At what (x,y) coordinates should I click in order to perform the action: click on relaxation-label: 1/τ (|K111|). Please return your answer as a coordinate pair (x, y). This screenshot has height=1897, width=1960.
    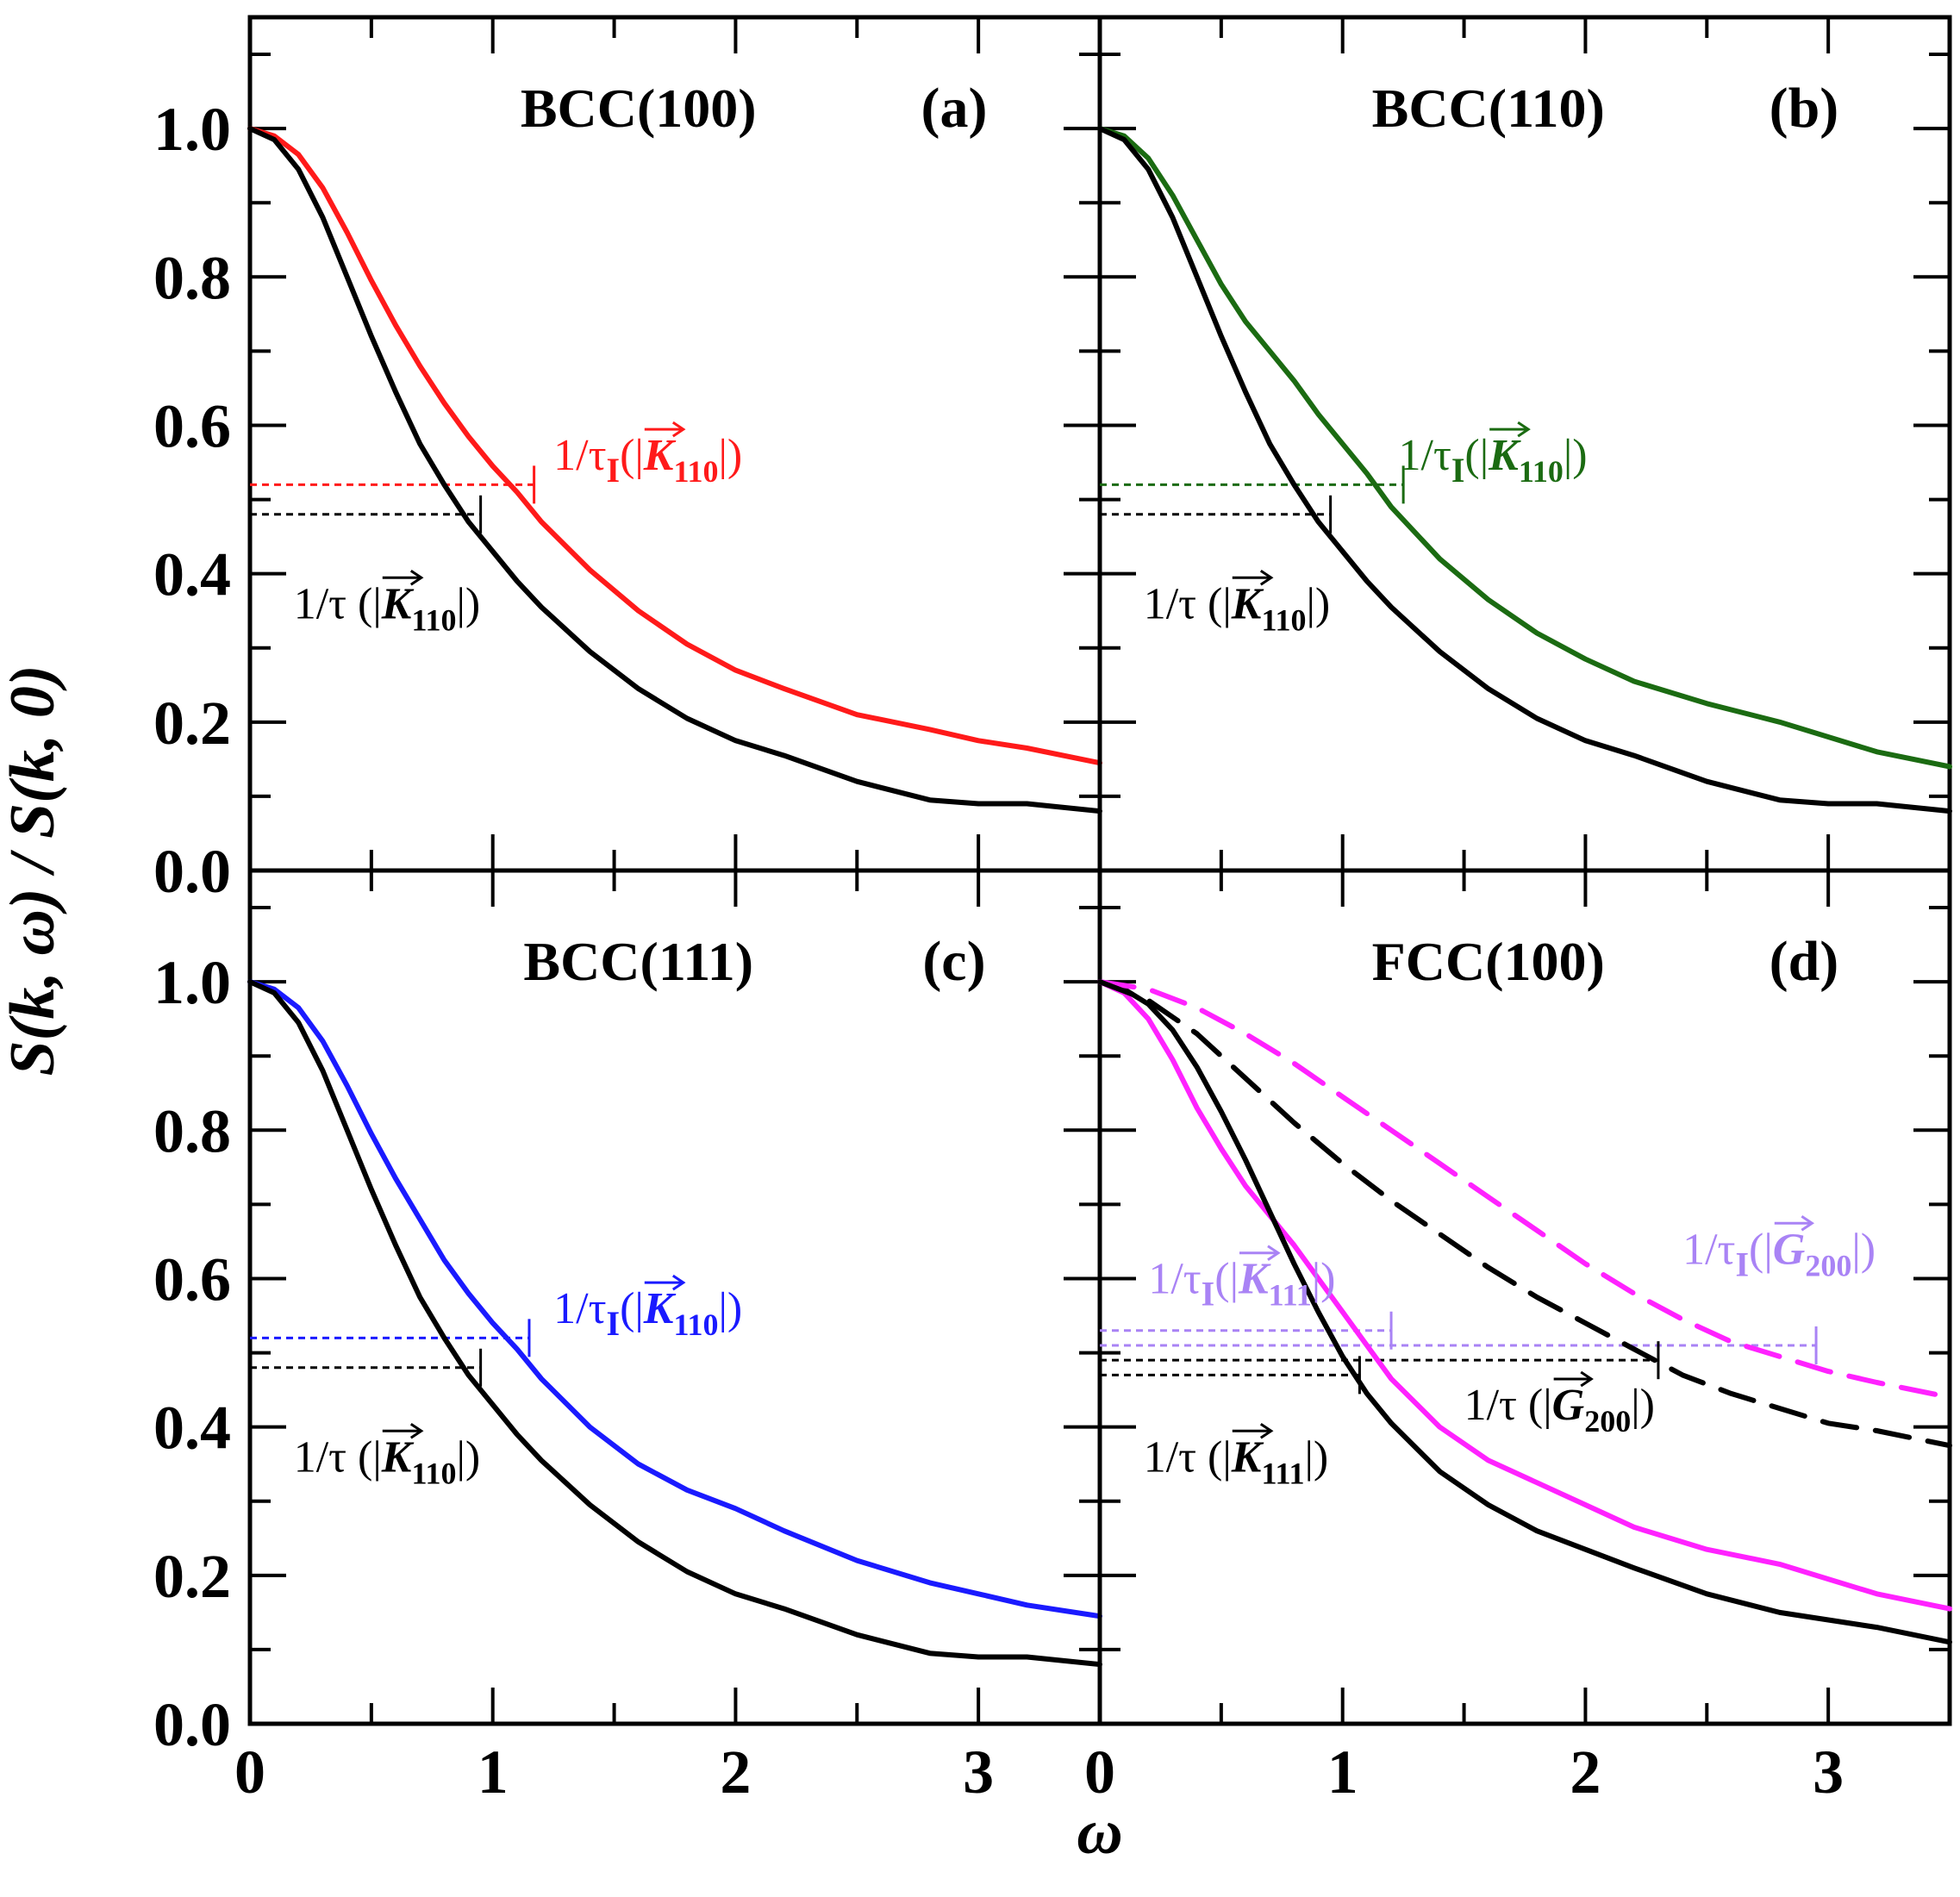
    Looking at the image, I should click on (1237, 1461).